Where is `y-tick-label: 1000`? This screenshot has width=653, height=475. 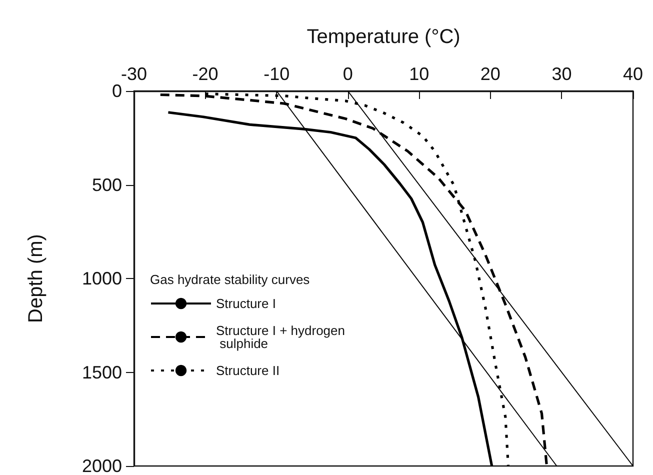
y-tick-label: 1000 is located at coordinates (102, 278).